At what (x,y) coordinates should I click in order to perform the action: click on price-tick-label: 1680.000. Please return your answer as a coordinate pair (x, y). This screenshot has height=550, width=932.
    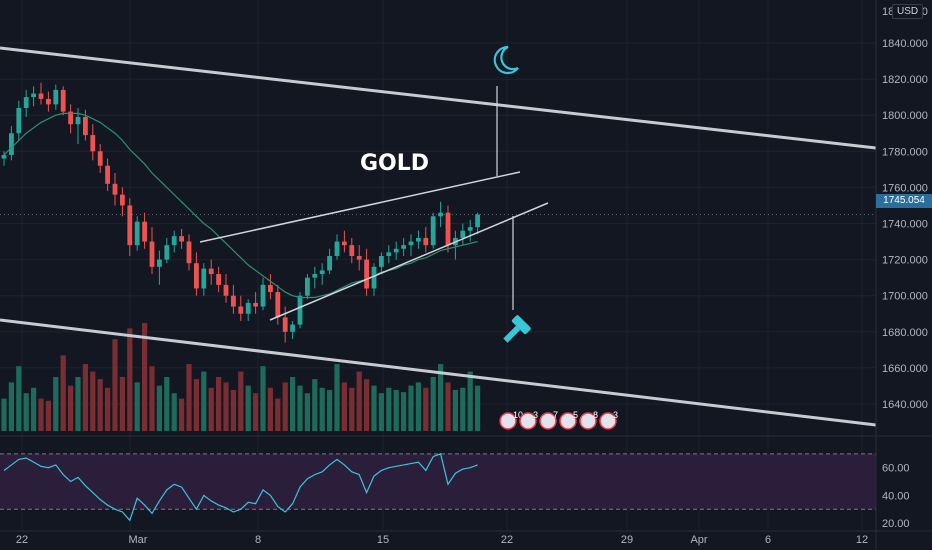
    Looking at the image, I should click on (905, 333).